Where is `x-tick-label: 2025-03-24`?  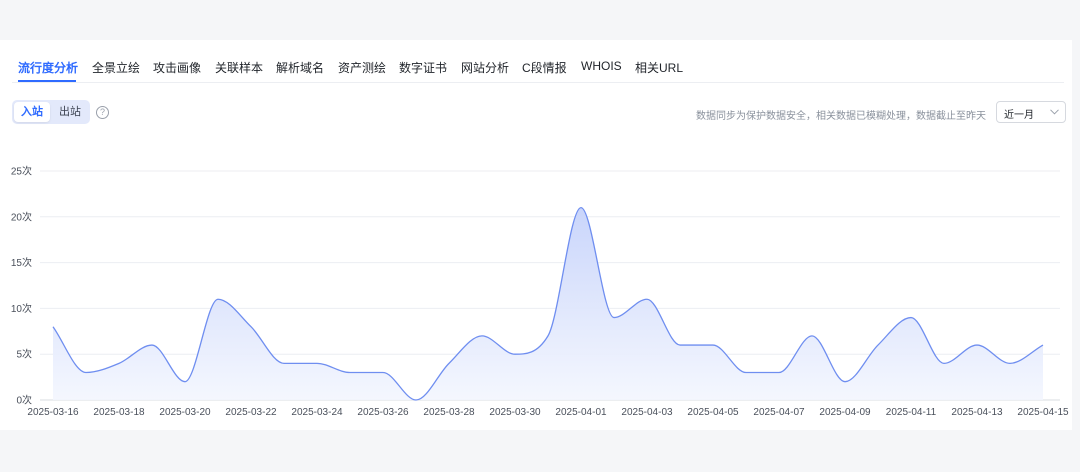
x-tick-label: 2025-03-24 is located at coordinates (317, 412).